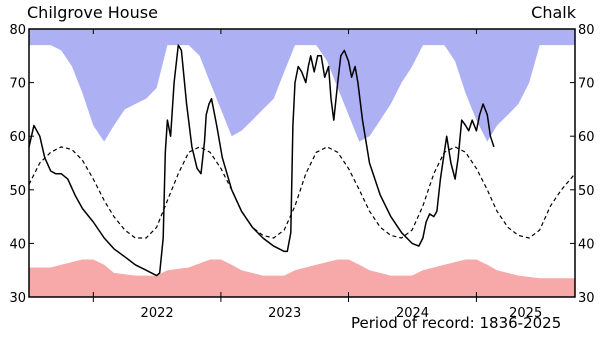 Image resolution: width=608 pixels, height=338 pixels. What do you see at coordinates (586, 298) in the screenshot?
I see `y-tick-label-right: 30` at bounding box center [586, 298].